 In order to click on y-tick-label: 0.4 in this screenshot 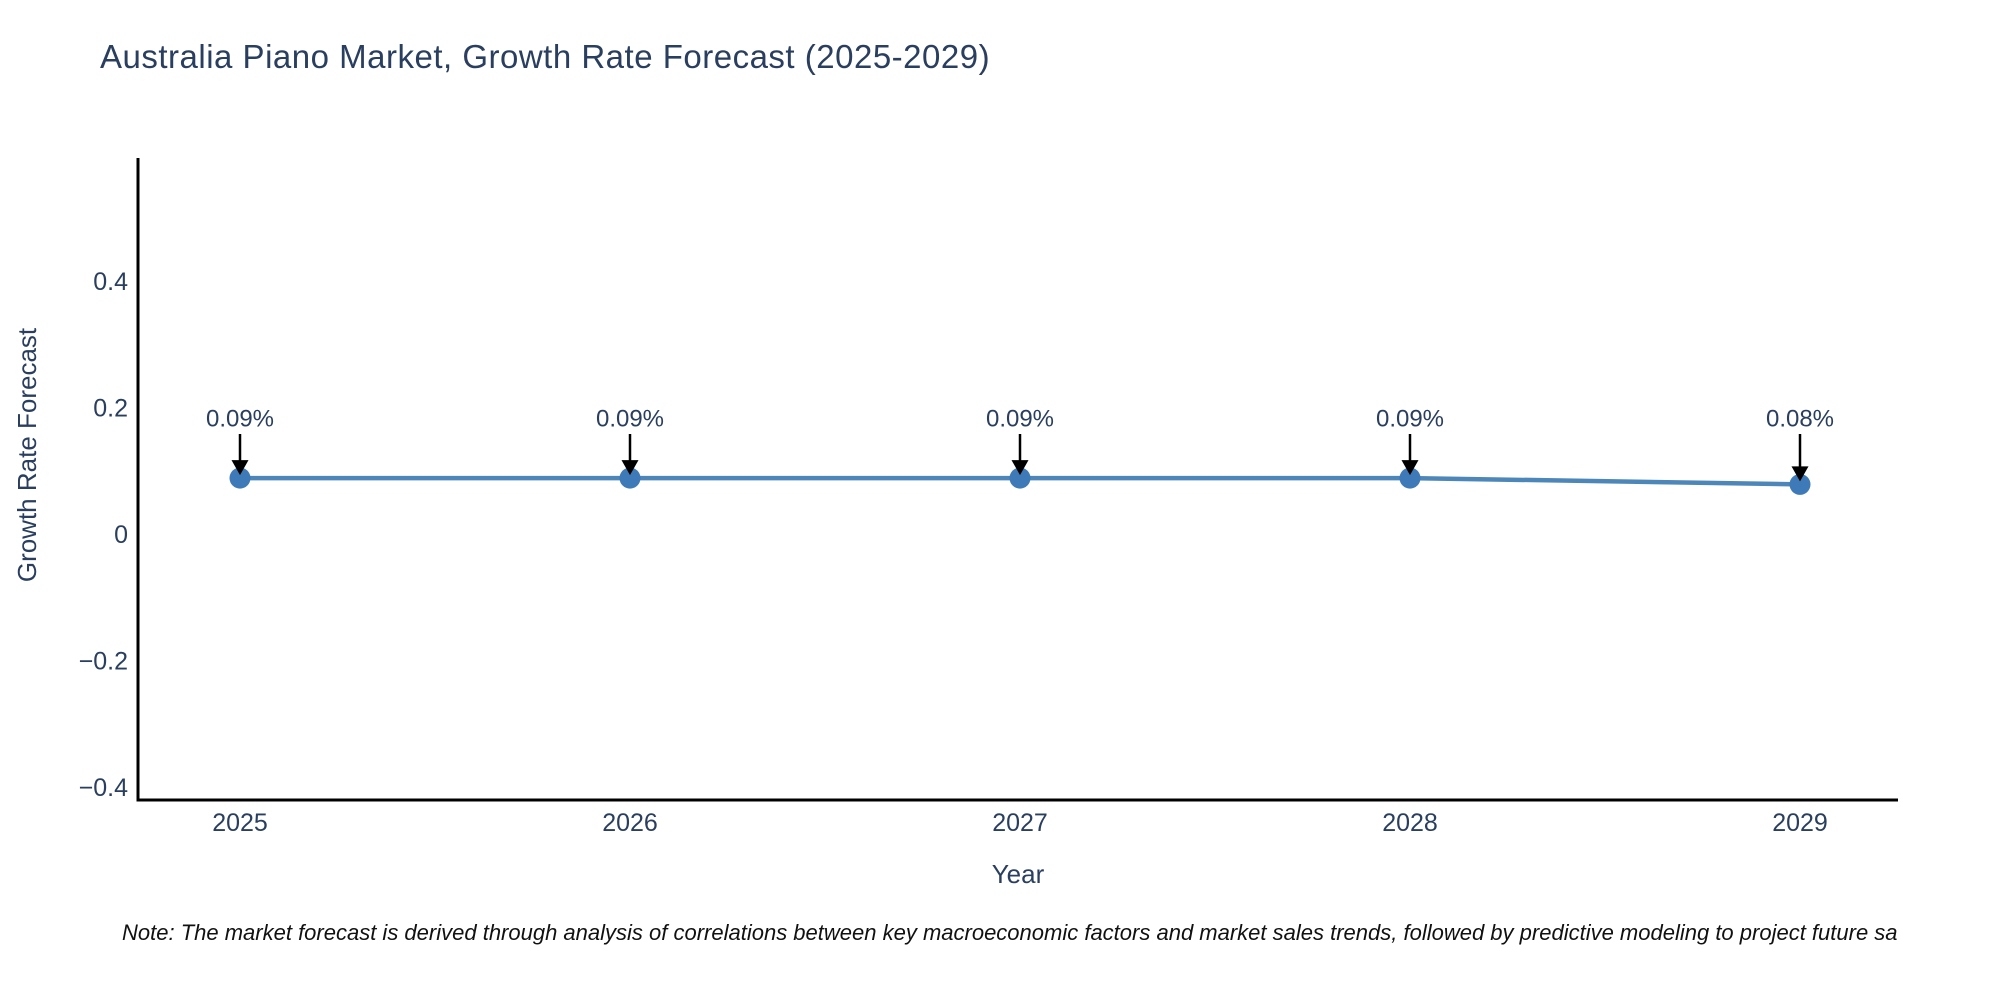, I will do `click(110, 282)`.